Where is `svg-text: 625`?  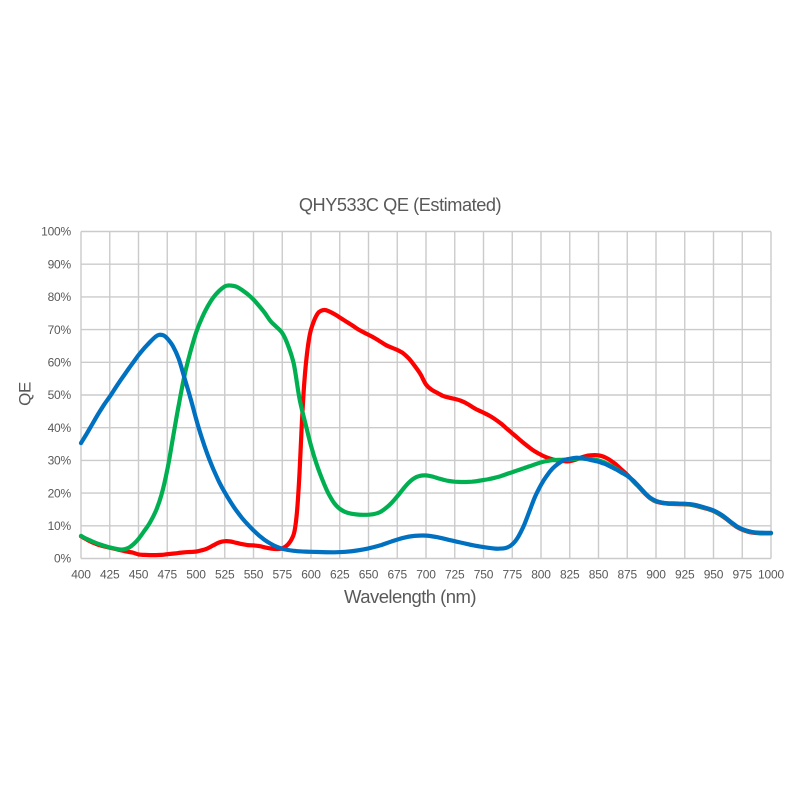 svg-text: 625 is located at coordinates (340, 575).